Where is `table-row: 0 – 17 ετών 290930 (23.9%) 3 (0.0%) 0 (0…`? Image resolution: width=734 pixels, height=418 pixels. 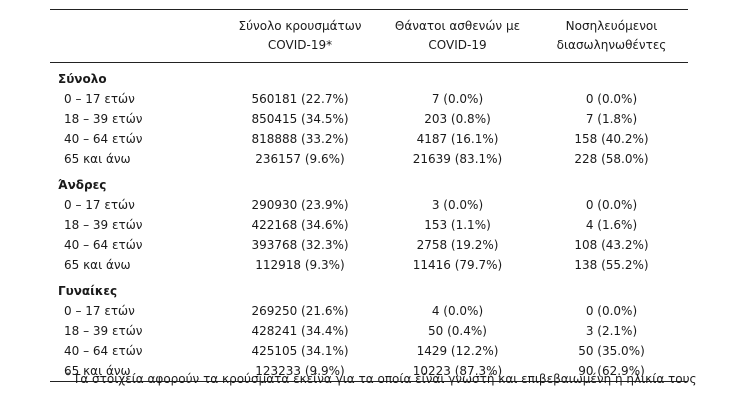
table-row: 0 – 17 ετών 290930 (23.9%) 3 (0.0%) 0 (0… is located at coordinates (369, 205).